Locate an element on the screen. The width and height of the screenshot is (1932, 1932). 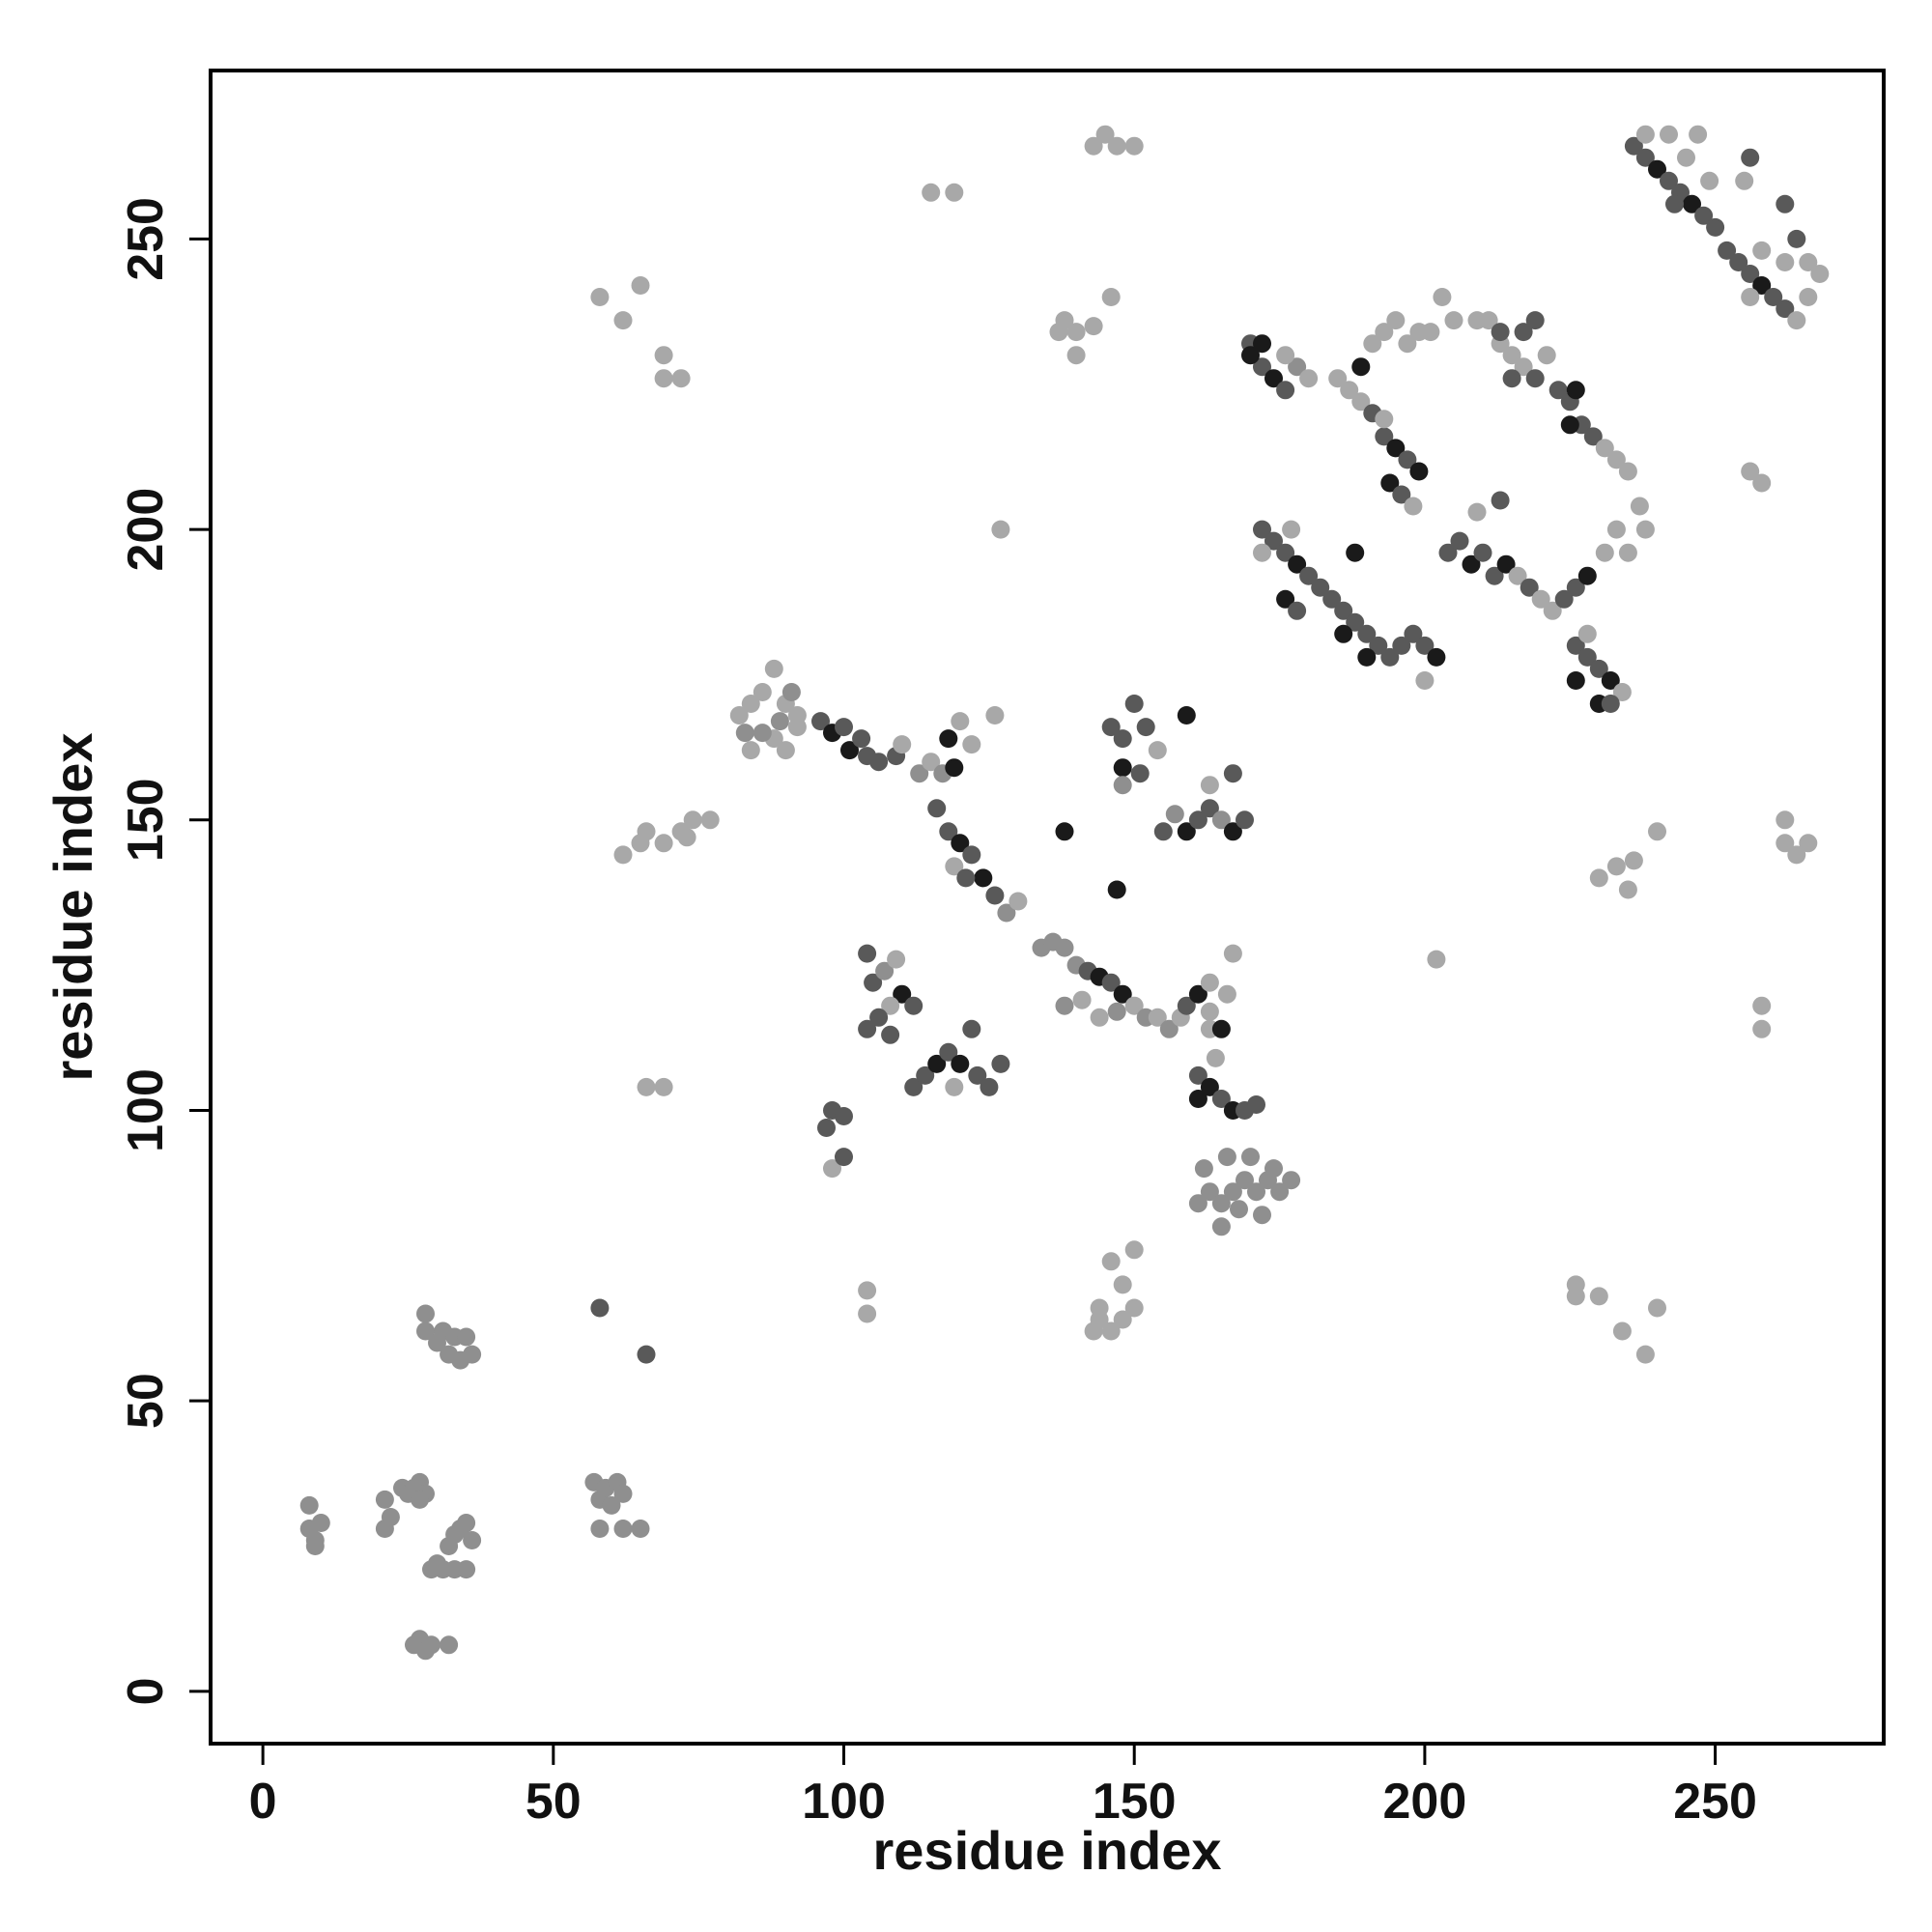
y-tick-label: 100 is located at coordinates (146, 1110).